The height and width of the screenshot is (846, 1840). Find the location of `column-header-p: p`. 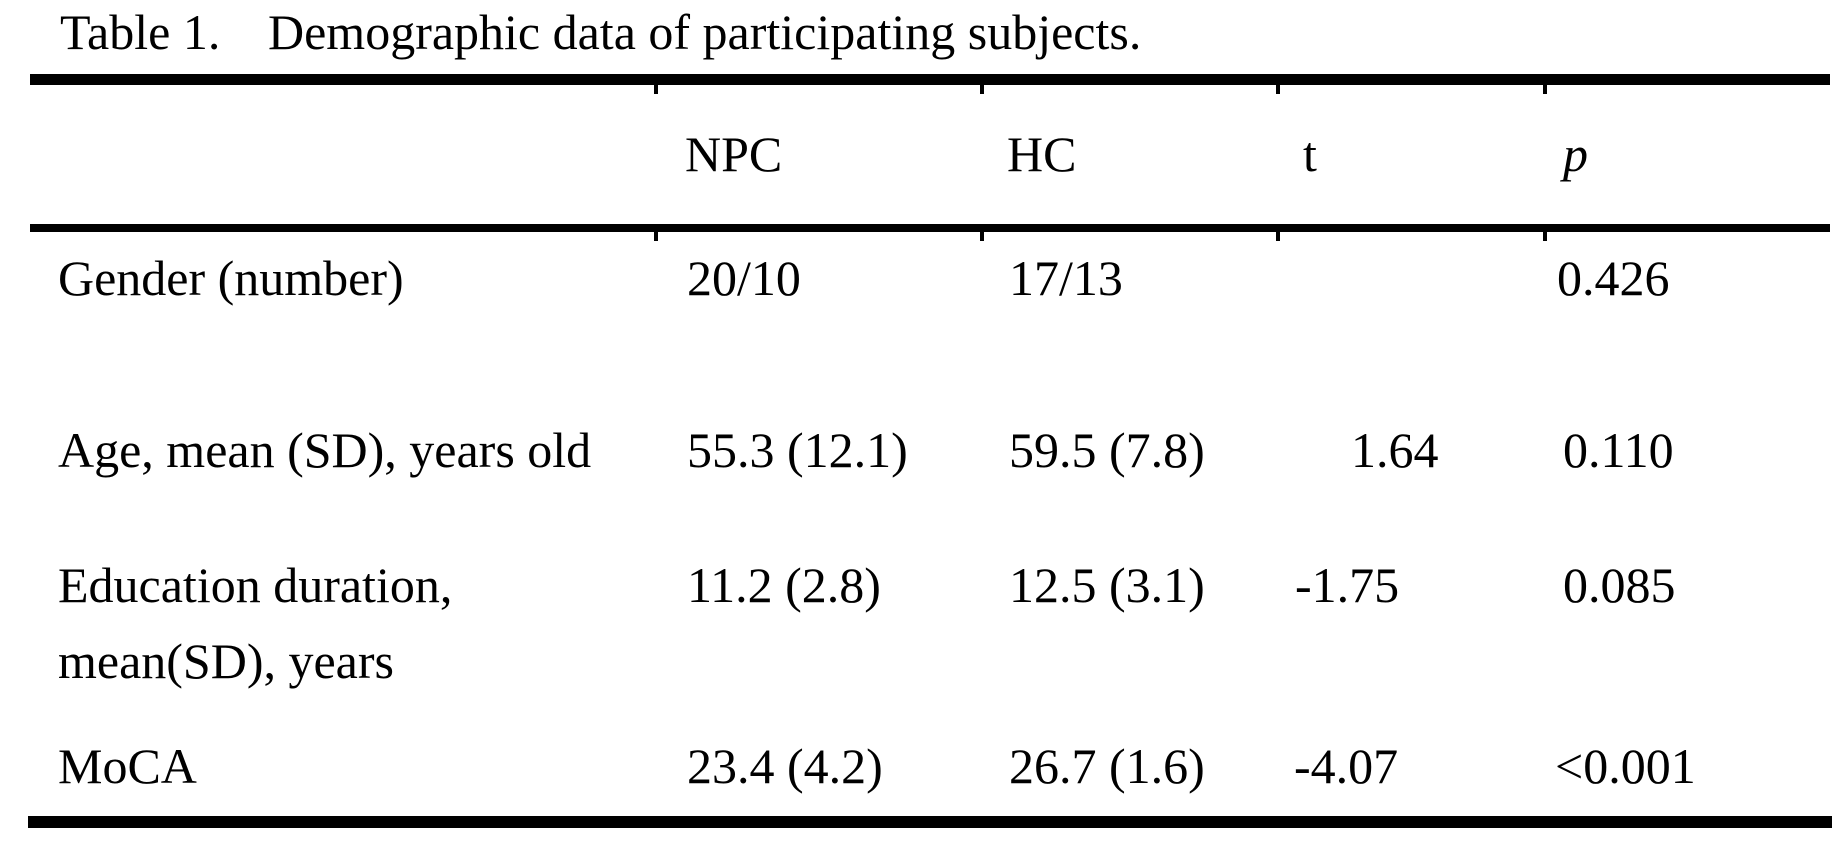

column-header-p: p is located at coordinates (1575, 154).